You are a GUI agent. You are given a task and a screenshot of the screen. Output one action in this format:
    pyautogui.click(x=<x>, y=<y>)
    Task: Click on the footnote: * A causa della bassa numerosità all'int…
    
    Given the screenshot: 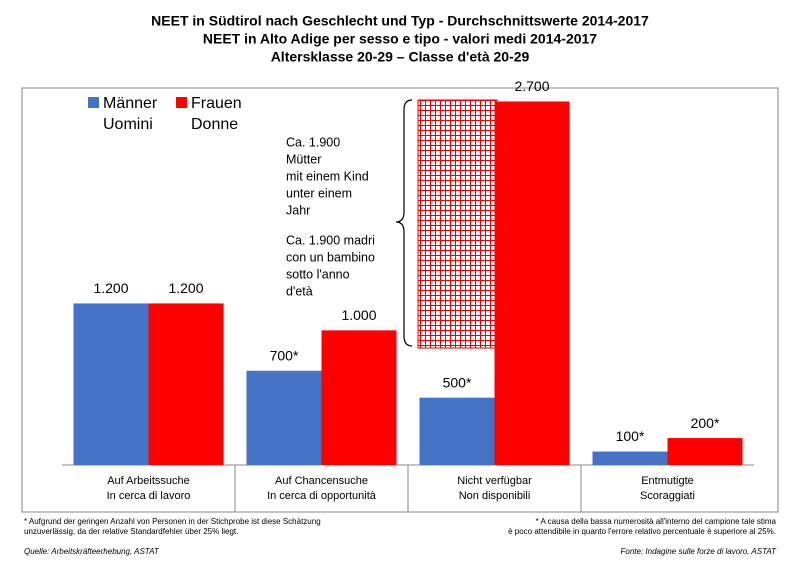 What is the action you would take?
    pyautogui.click(x=656, y=521)
    